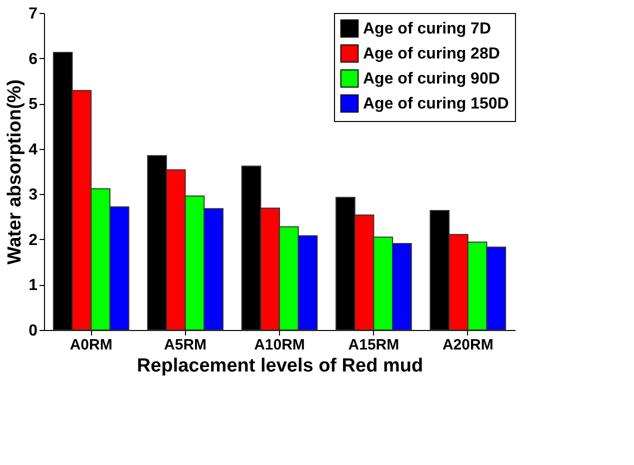  I want to click on legend-label: Age of curing 150D, so click(436, 104).